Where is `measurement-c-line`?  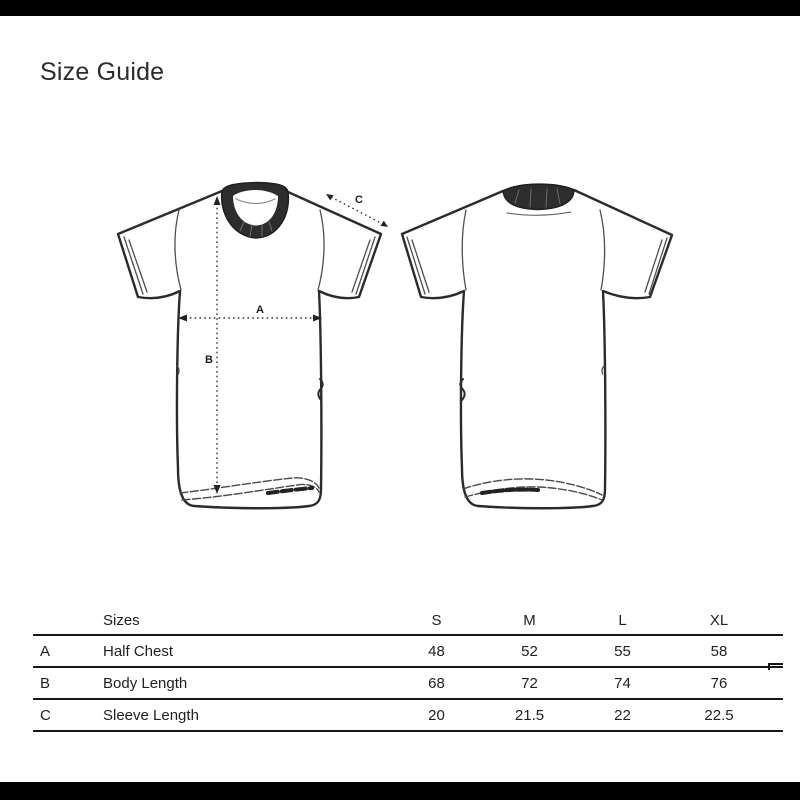
measurement-c-line is located at coordinates (357, 210).